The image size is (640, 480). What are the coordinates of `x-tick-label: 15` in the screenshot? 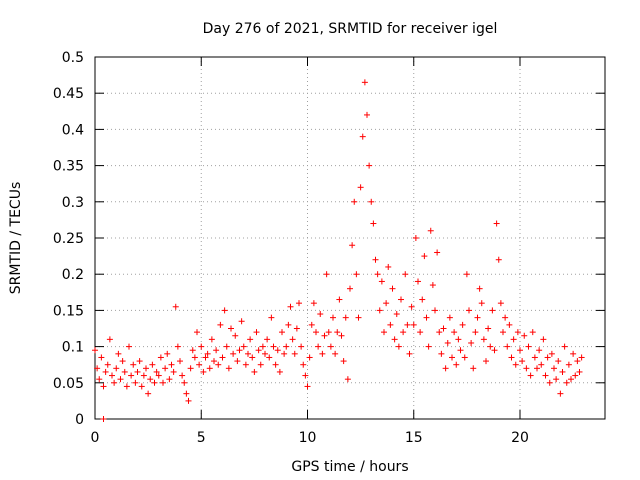 It's located at (414, 438).